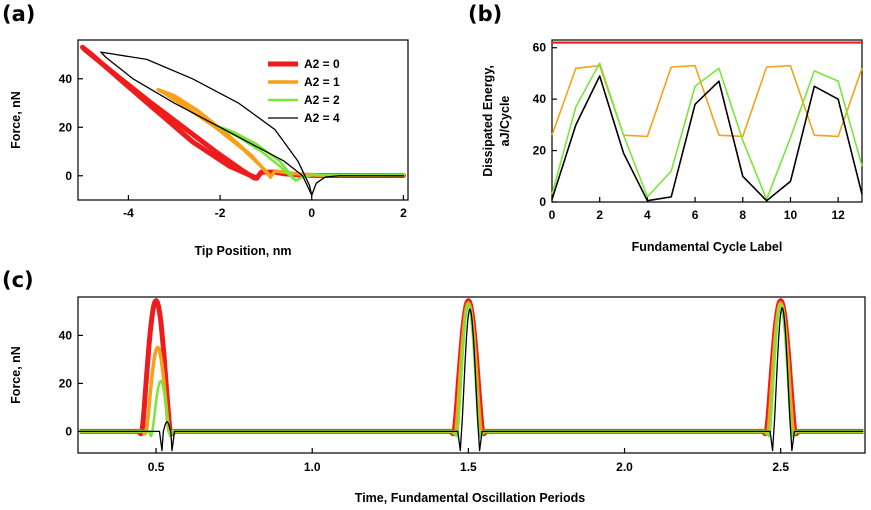  Describe the element at coordinates (542, 202) in the screenshot. I see `panel-b-ytick-label: 0` at that location.